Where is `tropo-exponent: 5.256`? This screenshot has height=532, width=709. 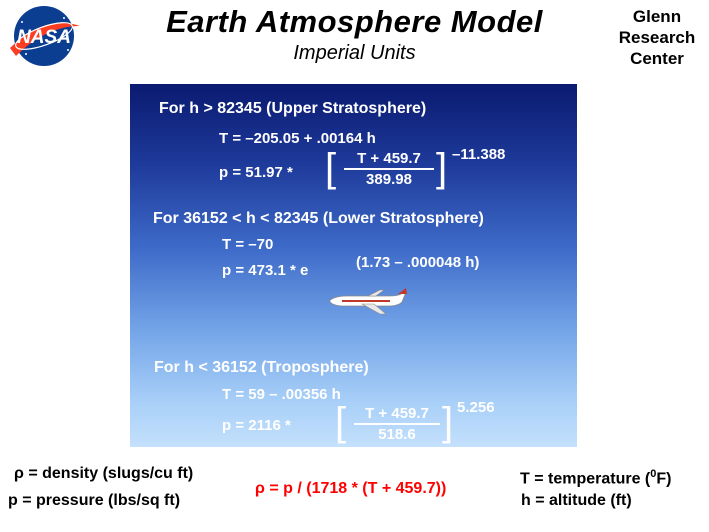 tropo-exponent: 5.256 is located at coordinates (476, 407).